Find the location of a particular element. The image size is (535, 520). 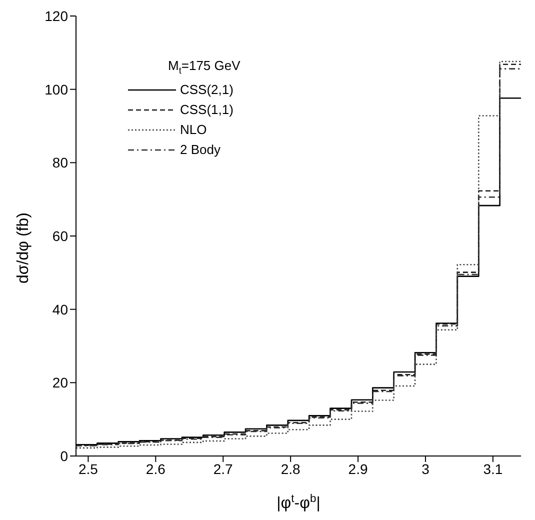

legend-label: 2 Body is located at coordinates (200, 150).